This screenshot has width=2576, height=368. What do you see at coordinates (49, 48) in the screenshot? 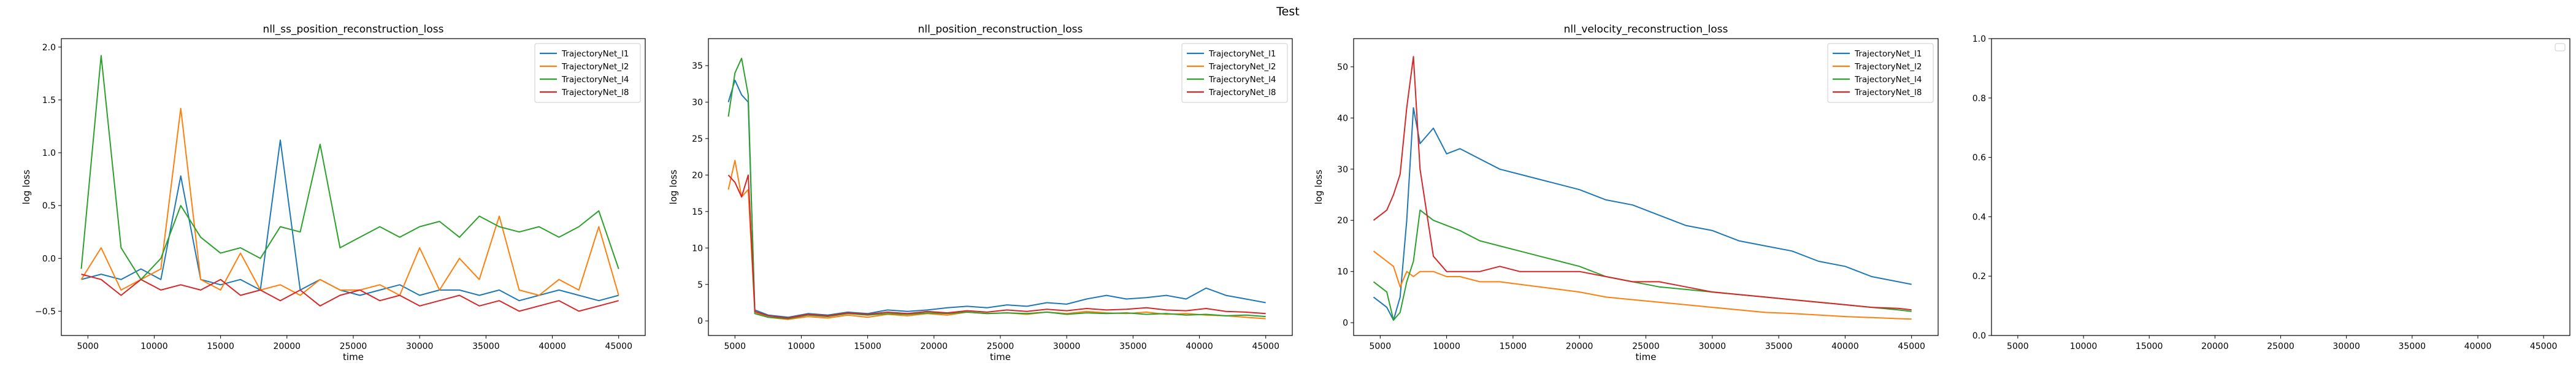
I see `y-tick-label: 2.0` at bounding box center [49, 48].